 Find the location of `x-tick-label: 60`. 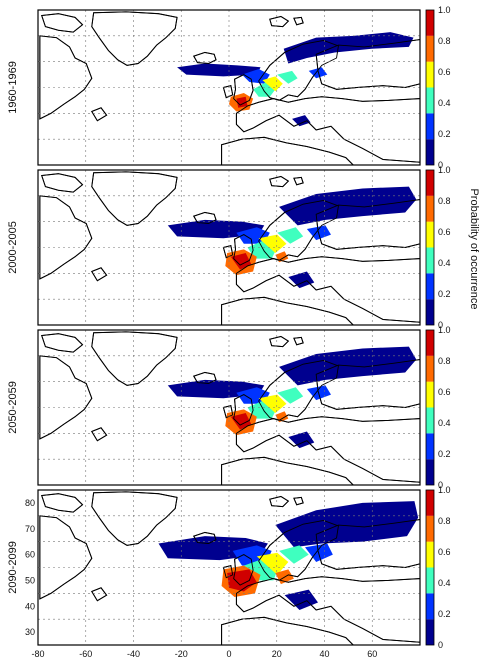

x-tick-label: 60 is located at coordinates (372, 654).